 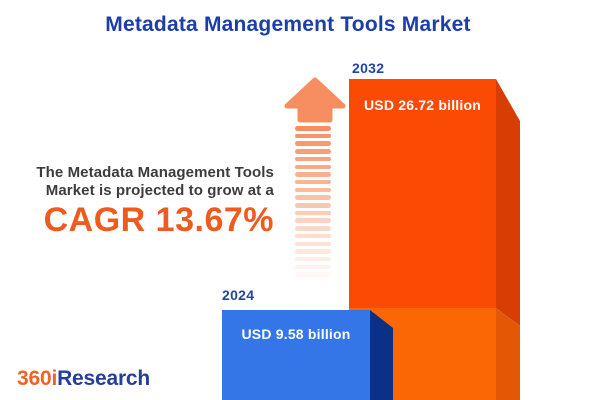 I want to click on promo-line-2: Market is projected to grow at a, so click(x=159, y=190).